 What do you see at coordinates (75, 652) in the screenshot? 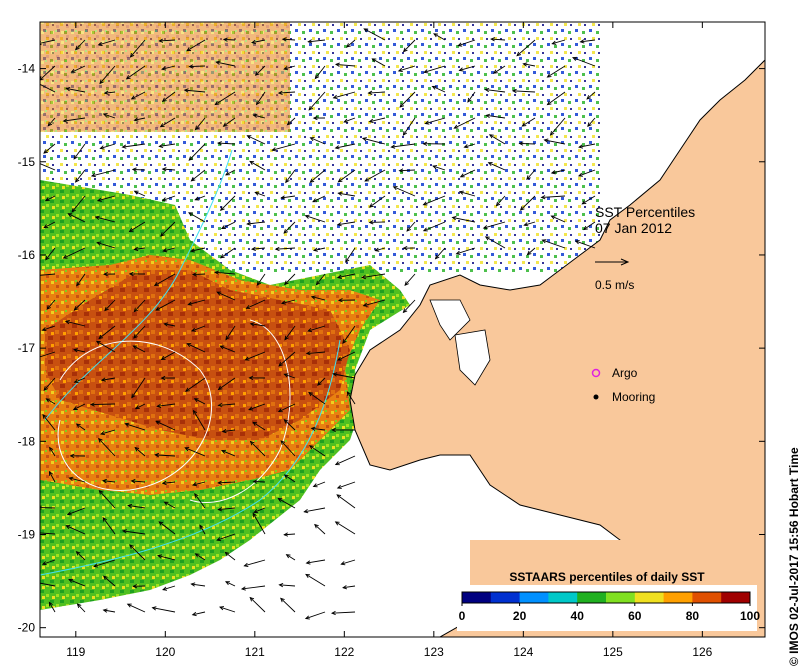
I see `x-tick-label: 119` at bounding box center [75, 652].